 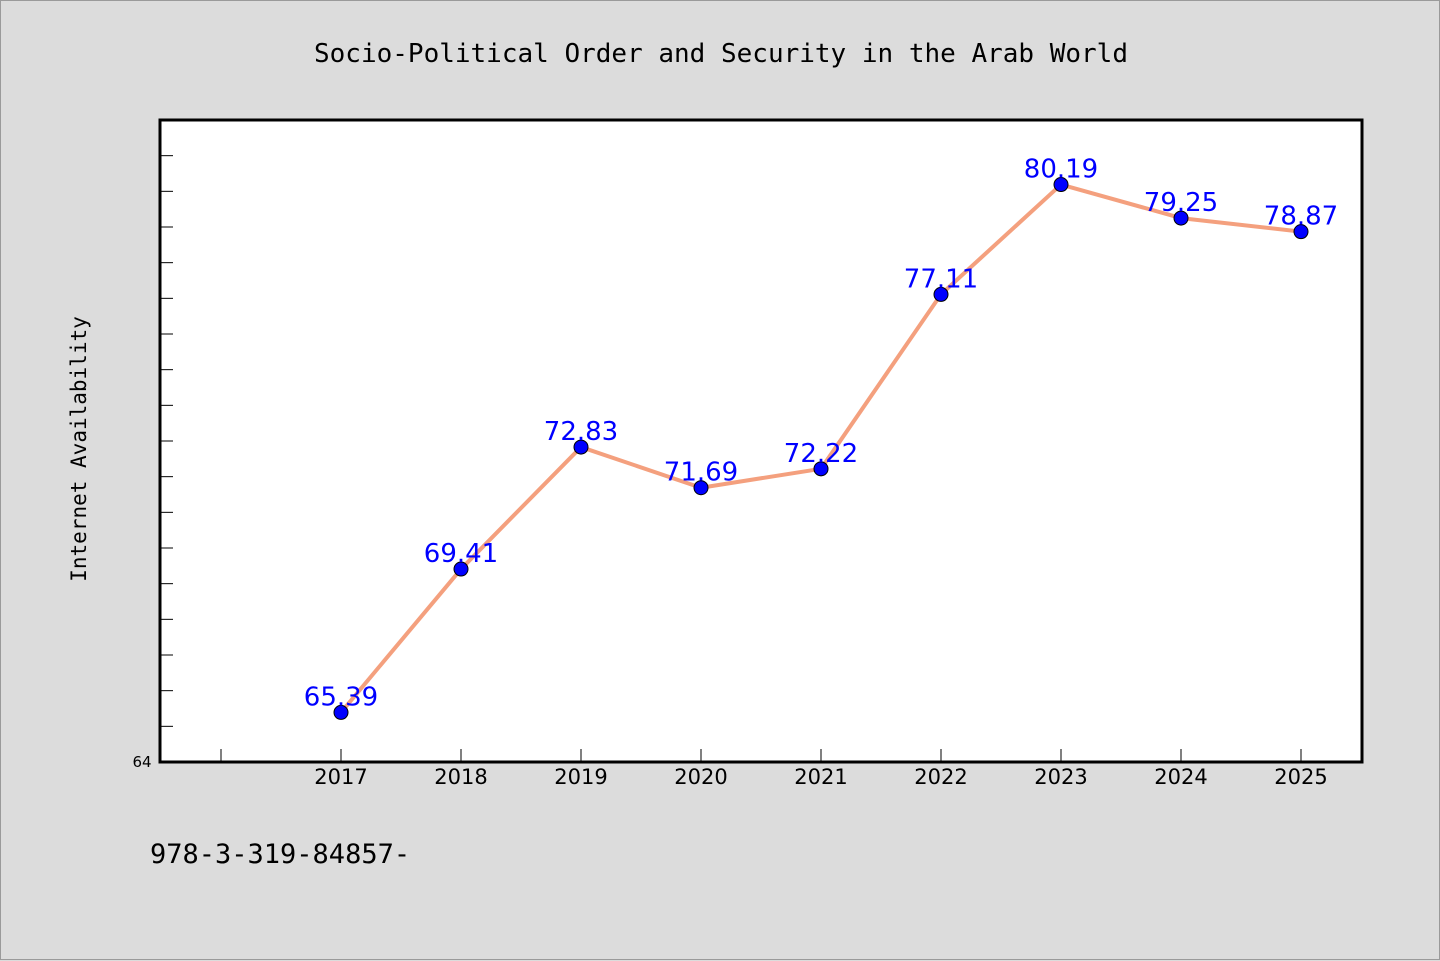 I want to click on y-axis-label: Internet Availability, so click(x=79, y=449).